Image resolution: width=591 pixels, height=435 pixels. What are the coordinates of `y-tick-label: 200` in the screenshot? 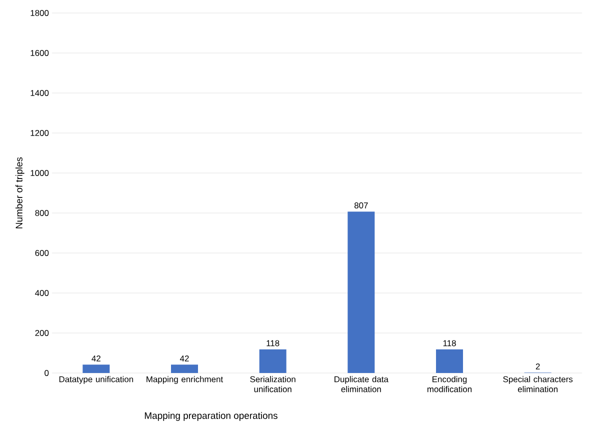 It's located at (42, 333).